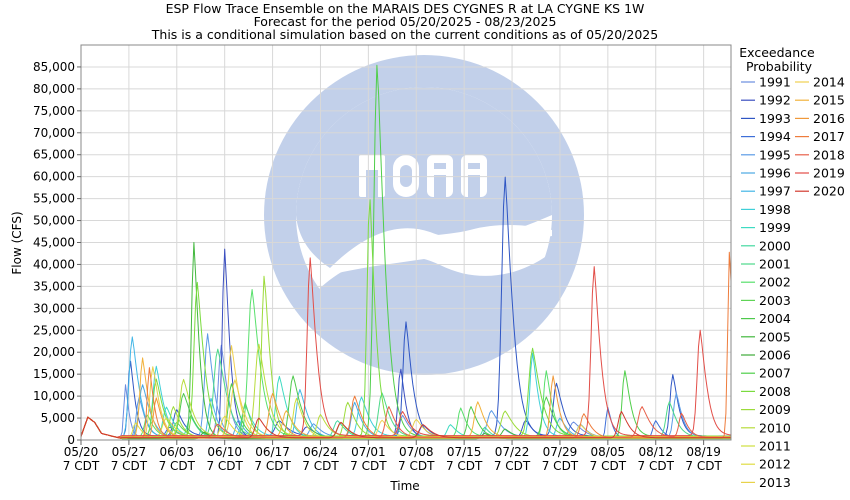 Image resolution: width=850 pixels, height=500 pixels. What do you see at coordinates (775, 118) in the screenshot?
I see `legend-label-1993: 1993` at bounding box center [775, 118].